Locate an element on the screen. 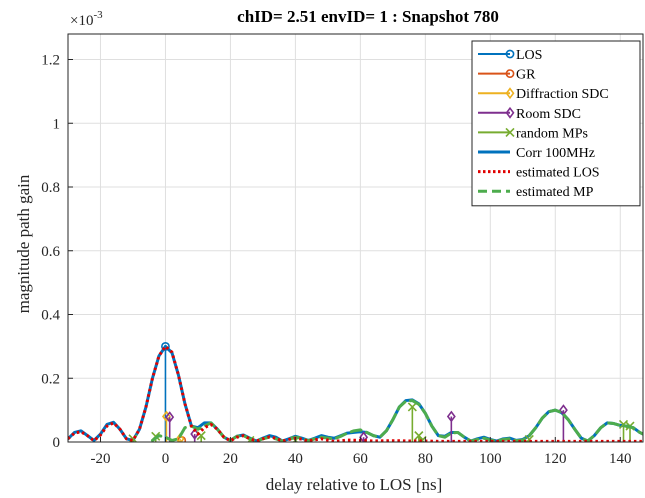 The width and height of the screenshot is (645, 498). y-tick-label: 1 is located at coordinates (57, 124).